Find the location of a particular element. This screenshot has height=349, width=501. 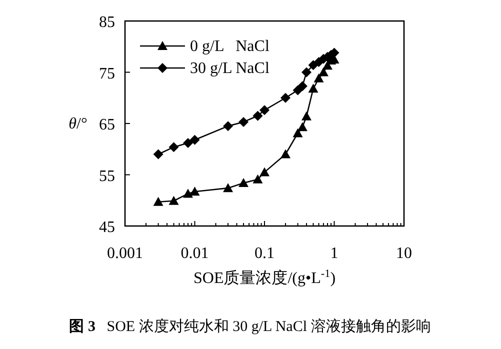

y-tick-label: 75 is located at coordinates (107, 73).